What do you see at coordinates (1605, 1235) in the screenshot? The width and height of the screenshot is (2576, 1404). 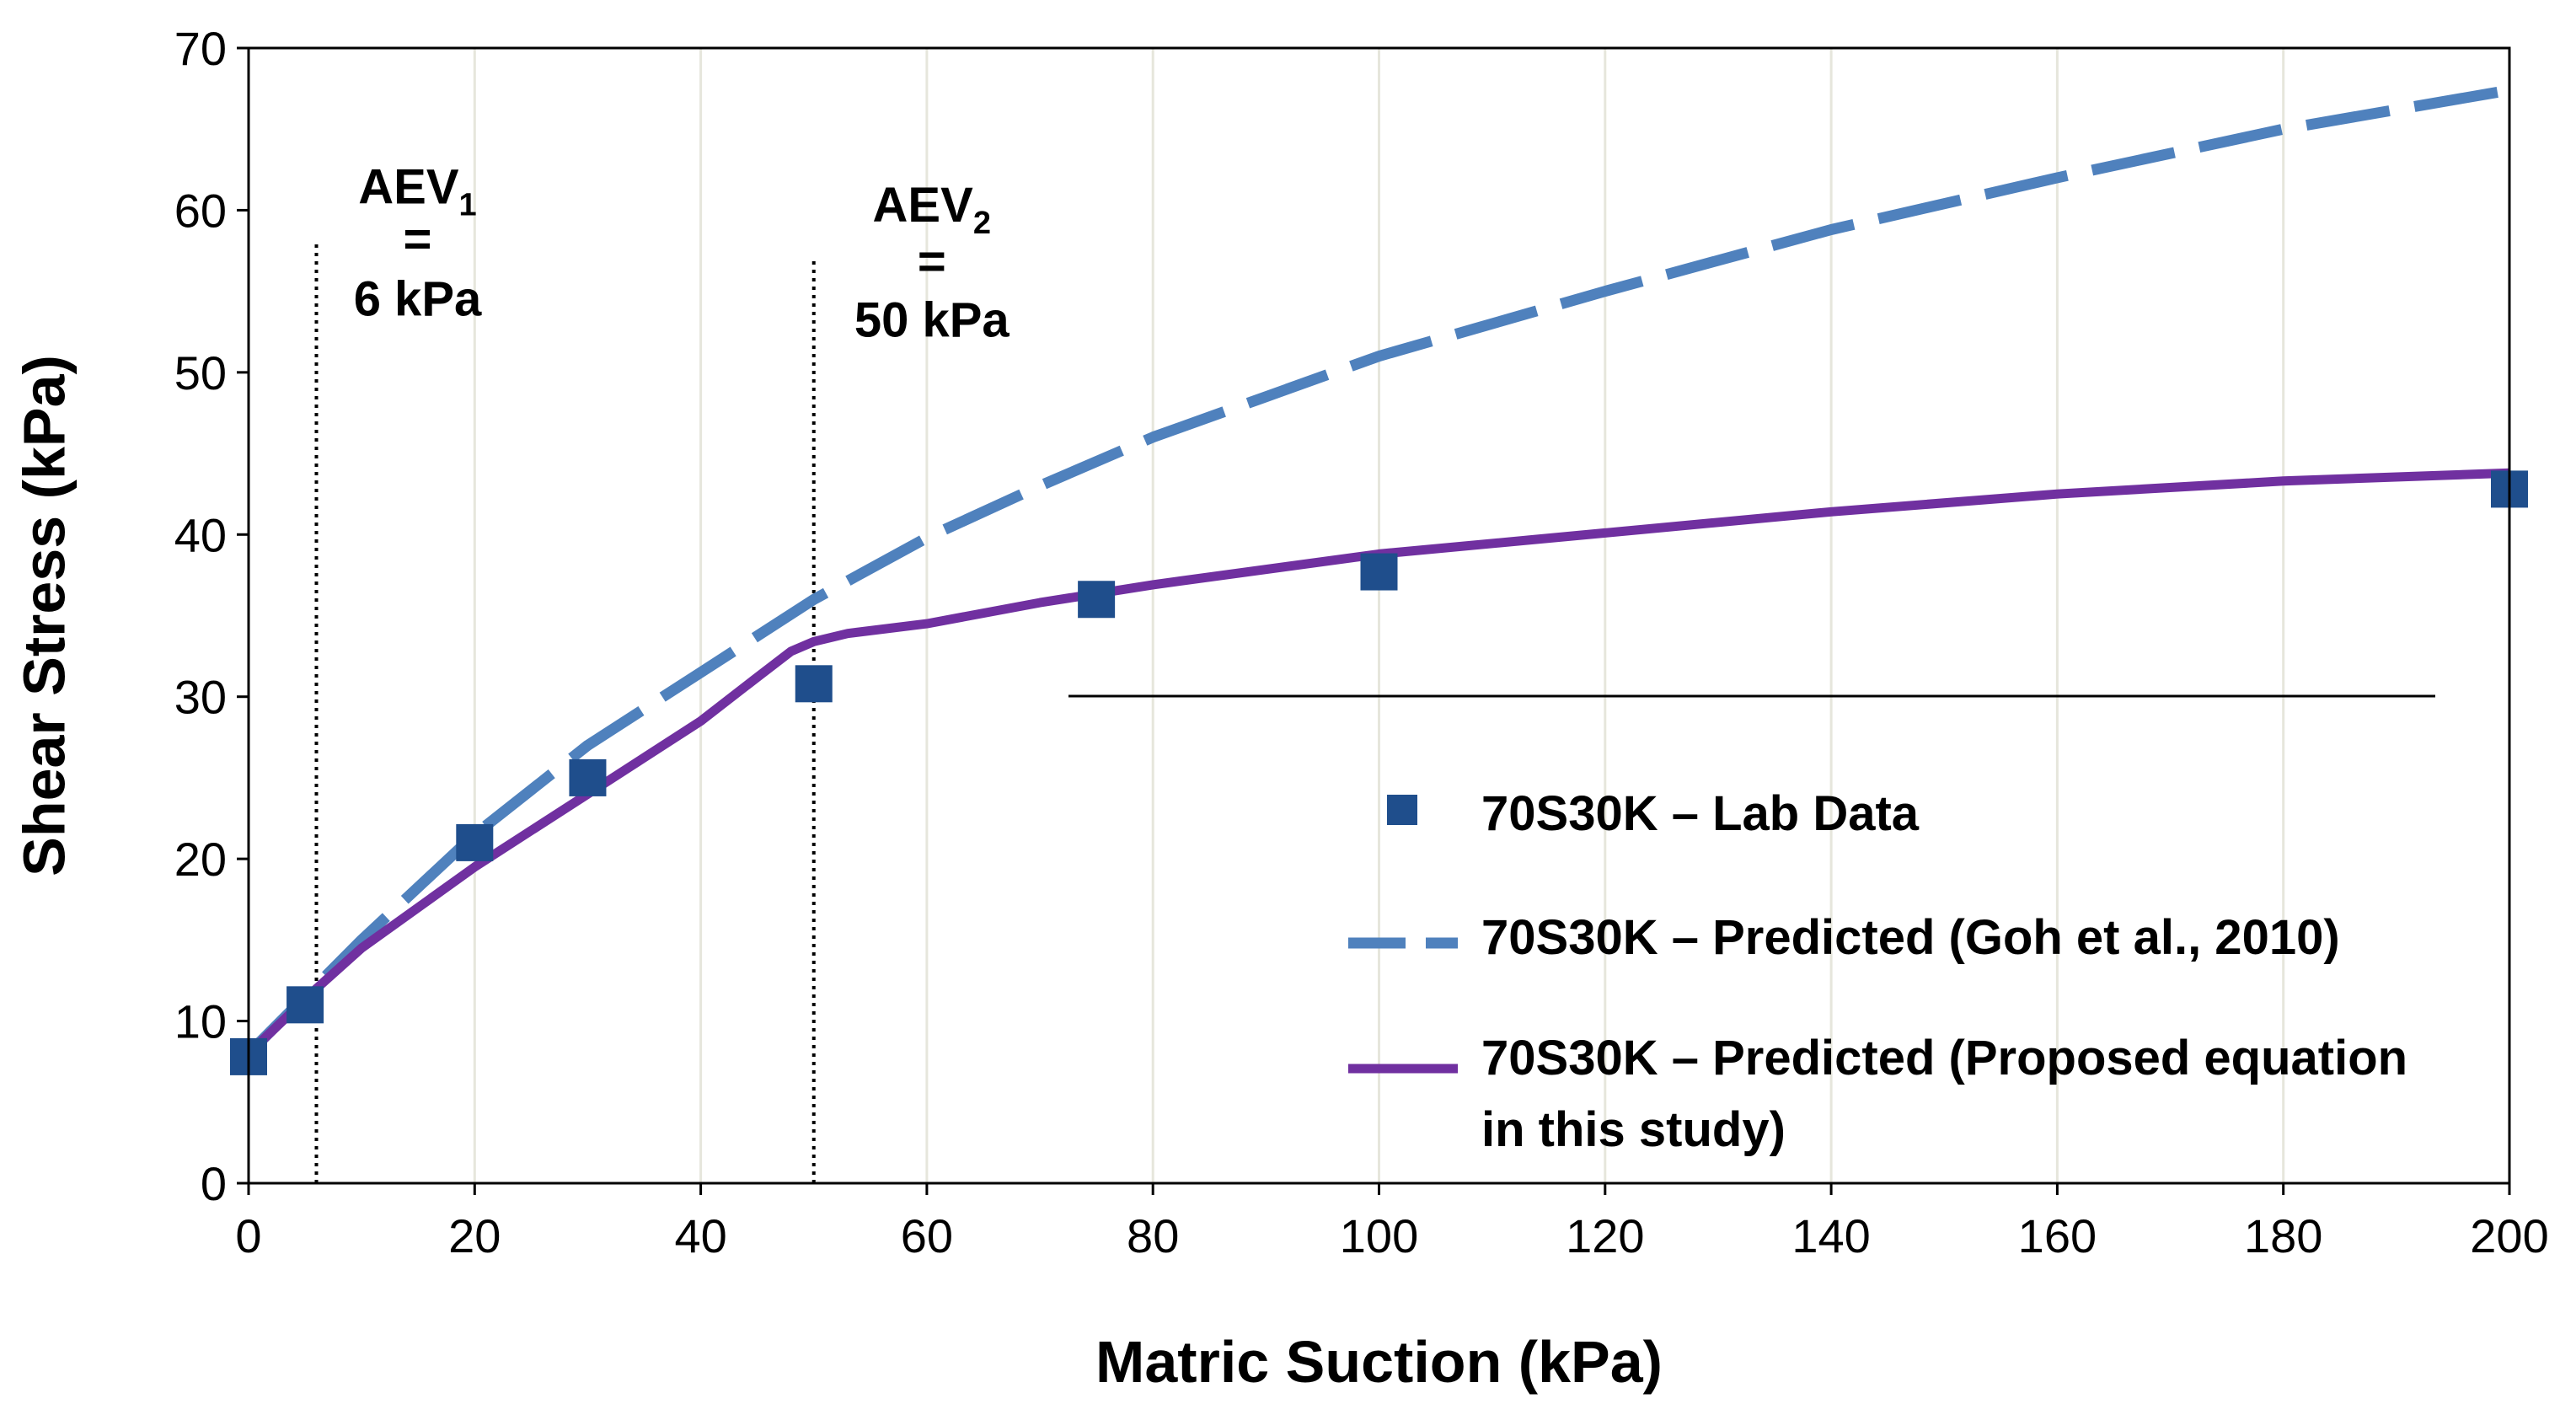 I see `x-tick-label-120: 120` at bounding box center [1605, 1235].